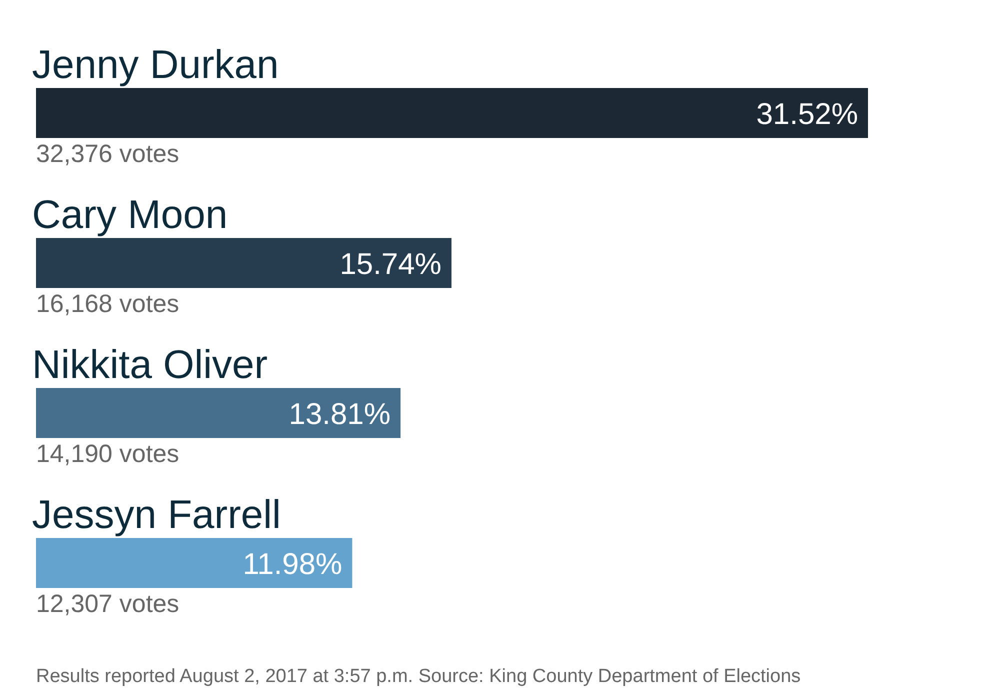 The width and height of the screenshot is (1000, 700). I want to click on annotation: 12,307 votes, so click(108, 604).